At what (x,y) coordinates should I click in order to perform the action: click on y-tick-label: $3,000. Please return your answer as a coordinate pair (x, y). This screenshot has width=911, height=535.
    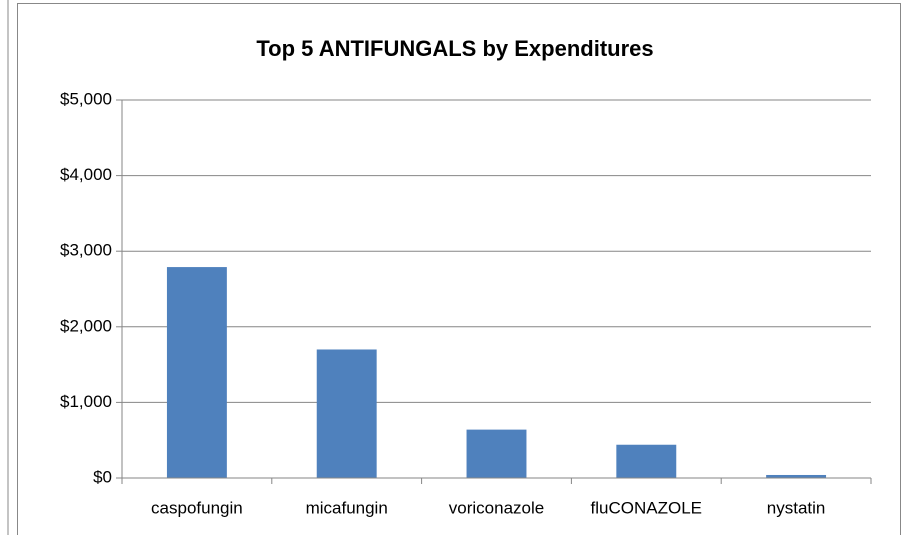
    Looking at the image, I should click on (86, 250).